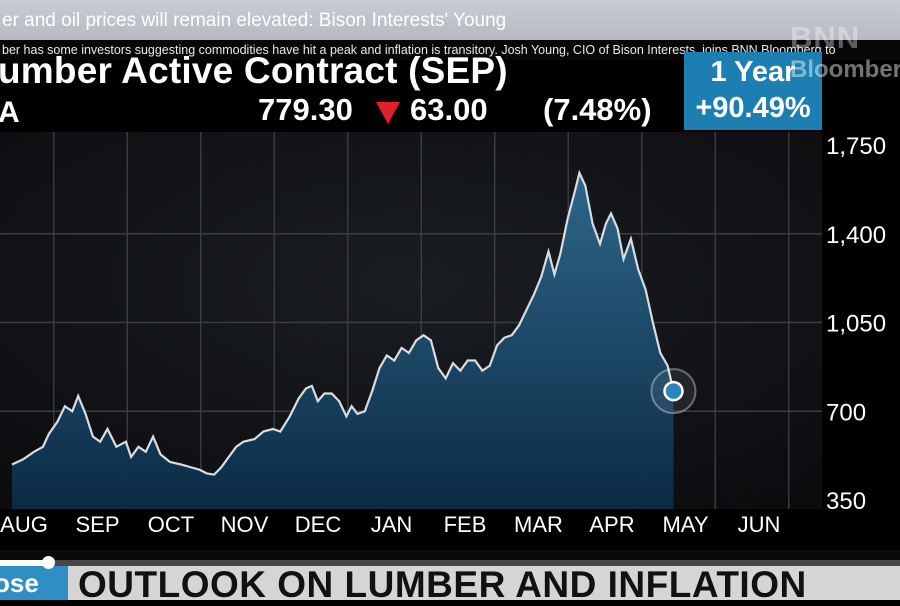  Describe the element at coordinates (825, 37) in the screenshot. I see `bnn-logo: BNN` at that location.